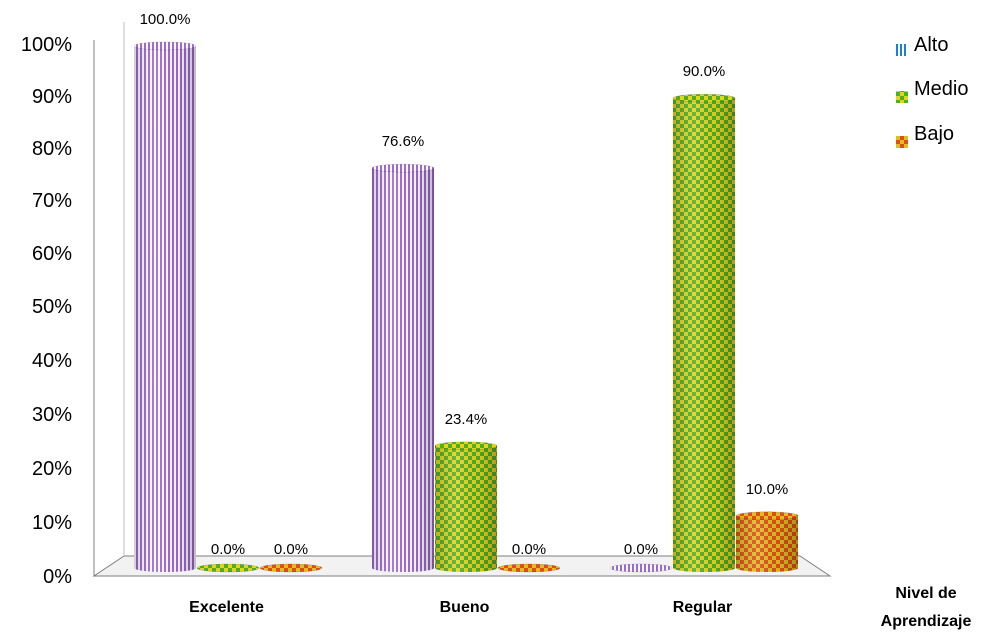  Describe the element at coordinates (228, 549) in the screenshot. I see `data-label-excelente-medio: 0.0%` at that location.